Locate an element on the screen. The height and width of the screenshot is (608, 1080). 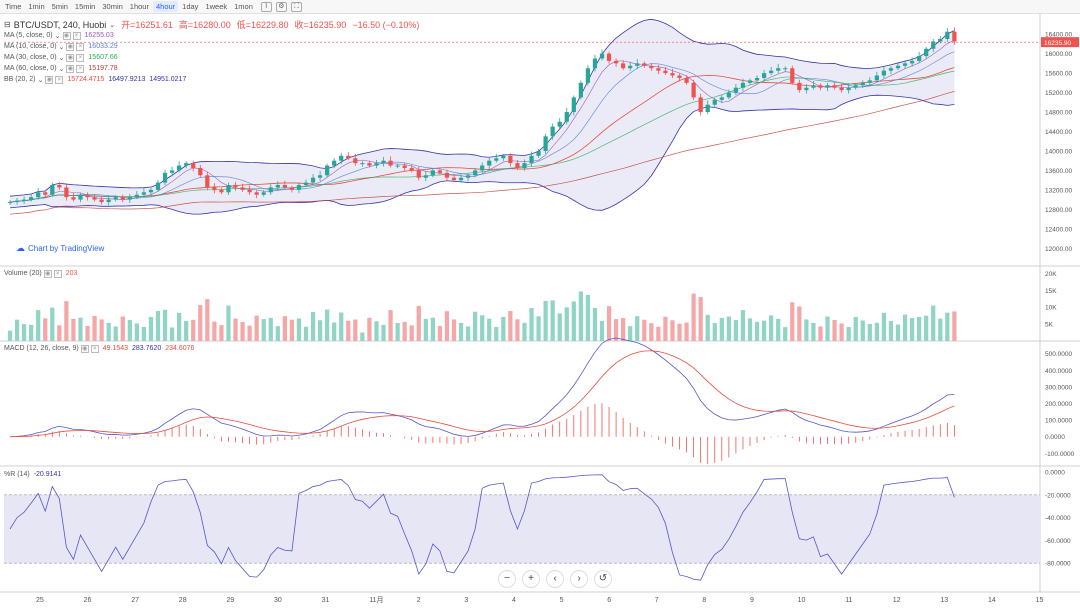
bb-visibility-icon: ◉ is located at coordinates (49, 79).